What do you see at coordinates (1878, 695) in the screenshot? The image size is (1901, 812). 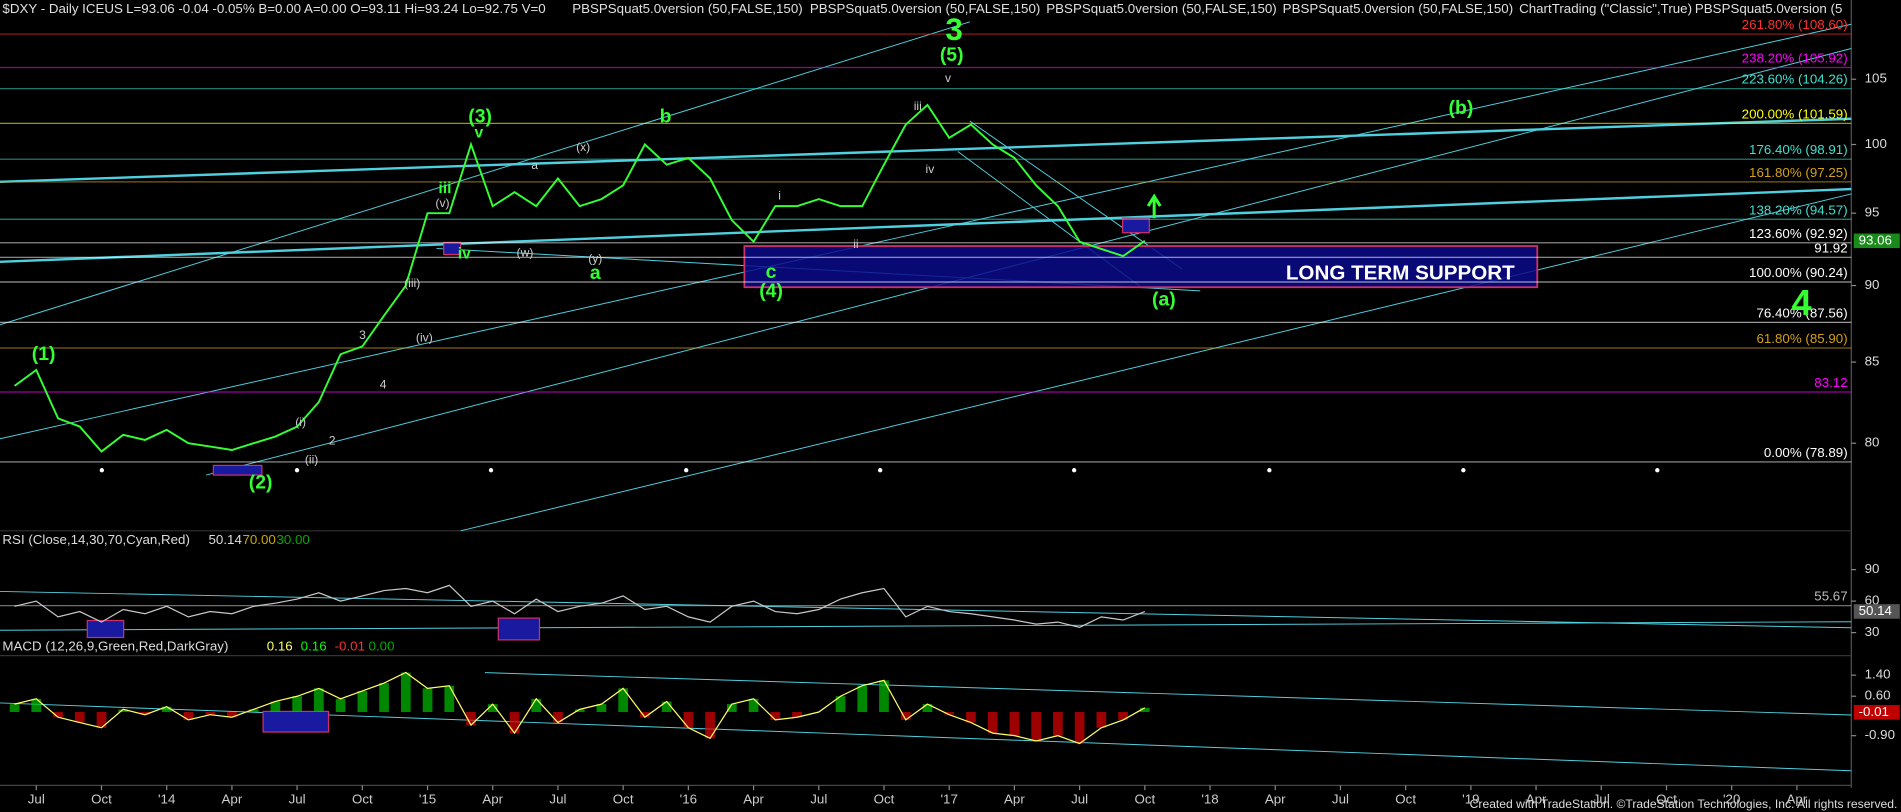 I see `y-tick-label: 0.60` at bounding box center [1878, 695].